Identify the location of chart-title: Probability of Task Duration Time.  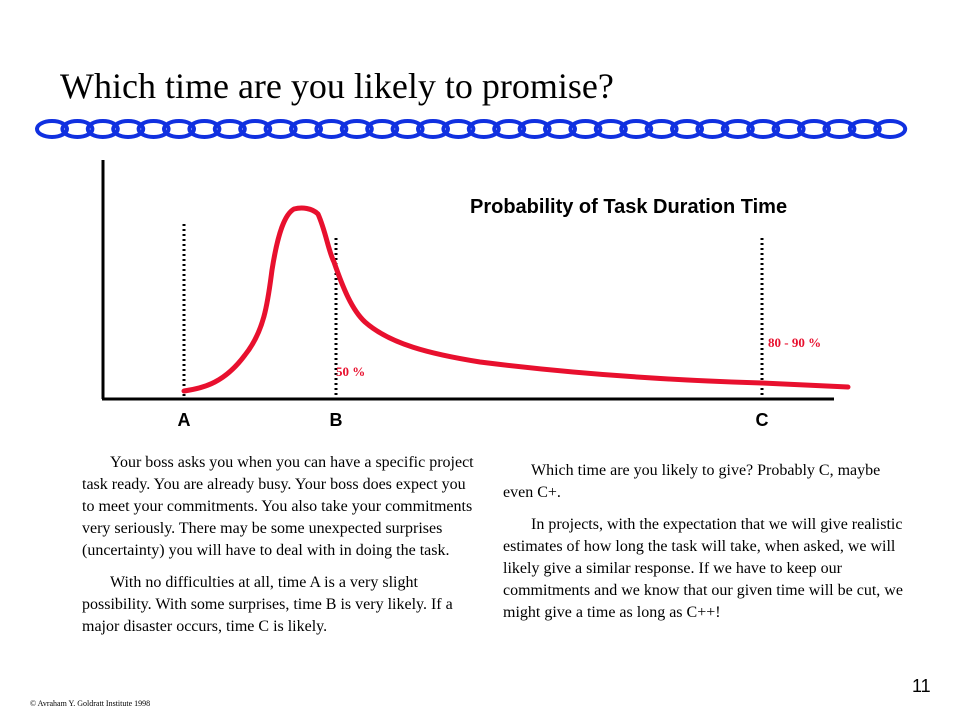
(629, 207).